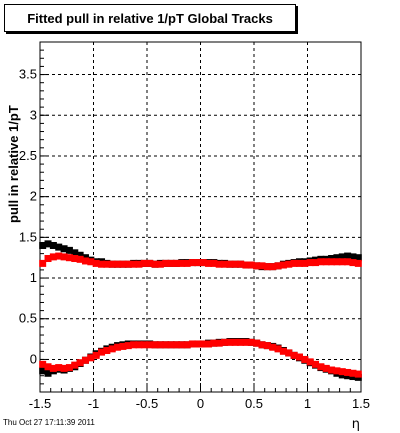 This screenshot has width=400, height=433. I want to click on x-tick-label: 0, so click(200, 403).